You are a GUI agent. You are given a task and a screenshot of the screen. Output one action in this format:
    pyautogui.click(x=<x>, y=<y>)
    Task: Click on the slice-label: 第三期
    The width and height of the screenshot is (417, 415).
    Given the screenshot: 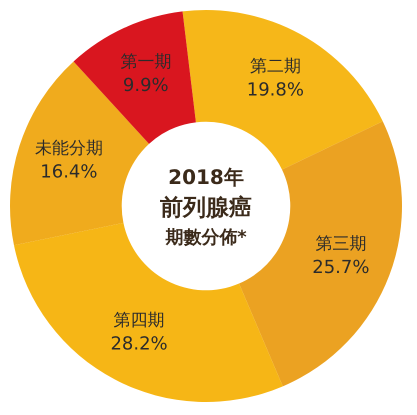 What is the action you would take?
    pyautogui.click(x=340, y=244)
    